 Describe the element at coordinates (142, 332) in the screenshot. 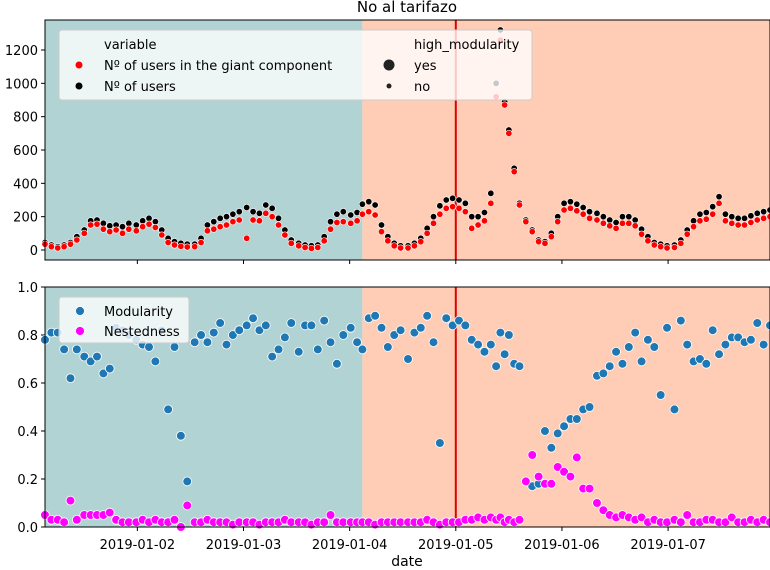

I see `bottom-legend-label-1: Nestedness` at that location.